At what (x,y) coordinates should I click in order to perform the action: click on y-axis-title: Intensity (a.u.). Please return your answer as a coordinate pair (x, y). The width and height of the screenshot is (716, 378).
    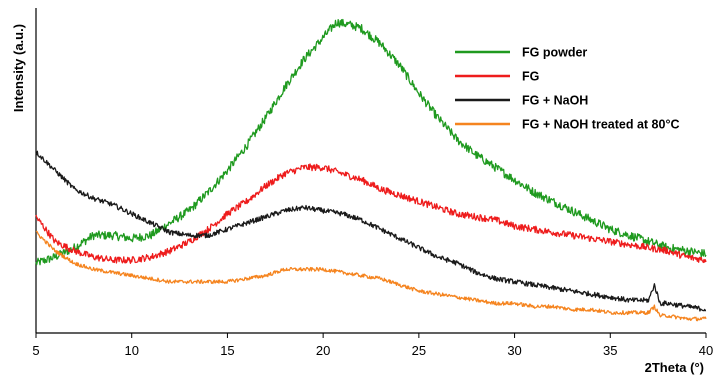
    Looking at the image, I should click on (18, 68).